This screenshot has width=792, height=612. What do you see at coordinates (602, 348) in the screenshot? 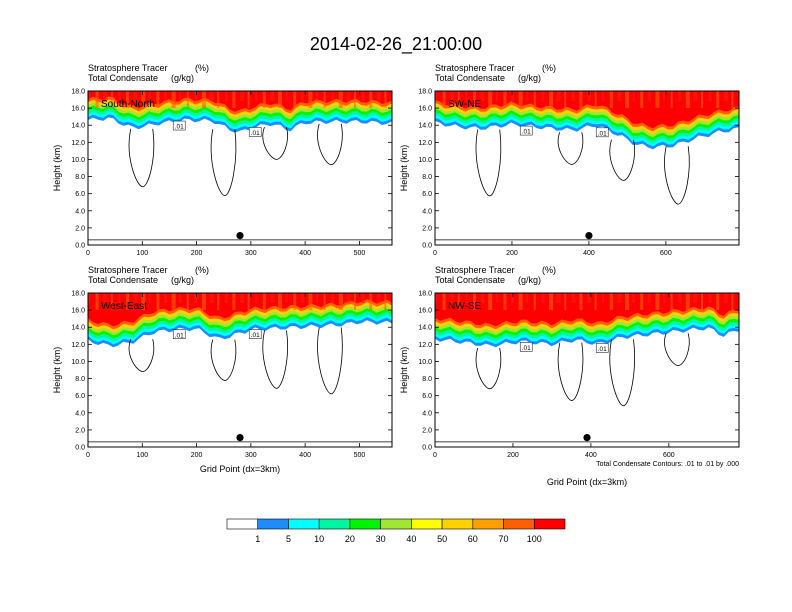
I see `contour-label: .01` at bounding box center [602, 348].